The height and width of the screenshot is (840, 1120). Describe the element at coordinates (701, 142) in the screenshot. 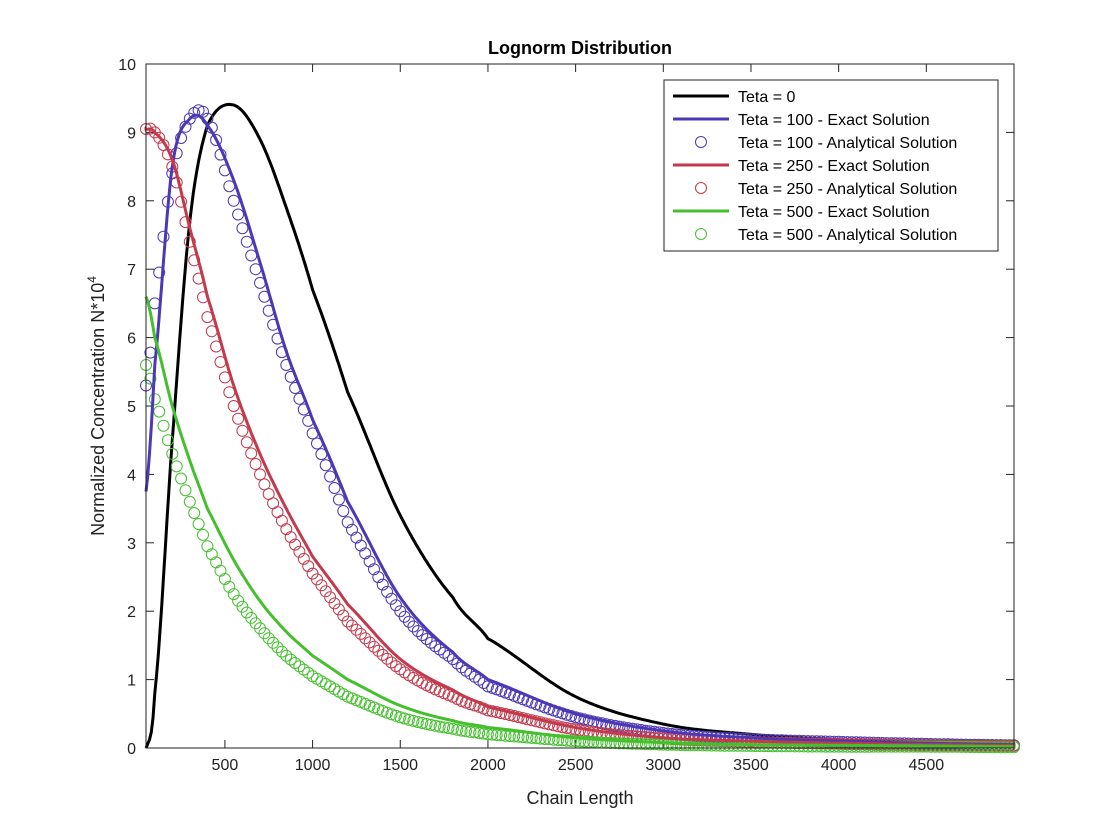

I see `legend-marker-swatch` at that location.